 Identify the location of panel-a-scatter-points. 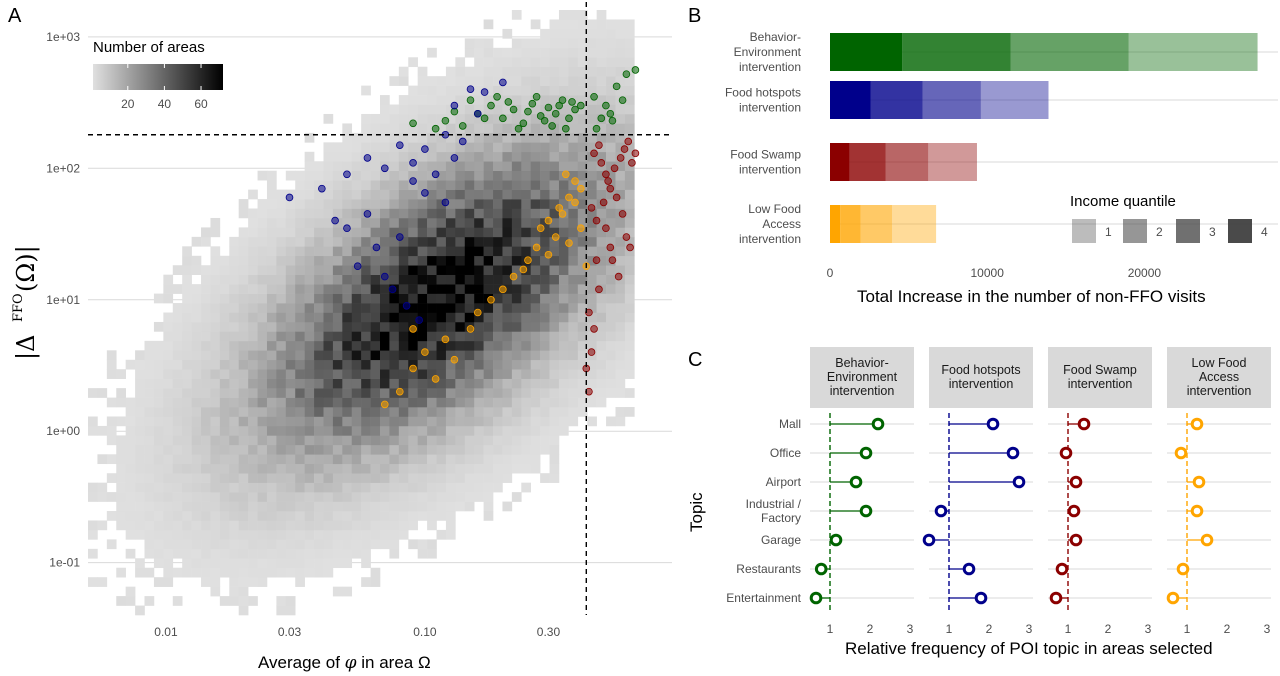
(462, 237).